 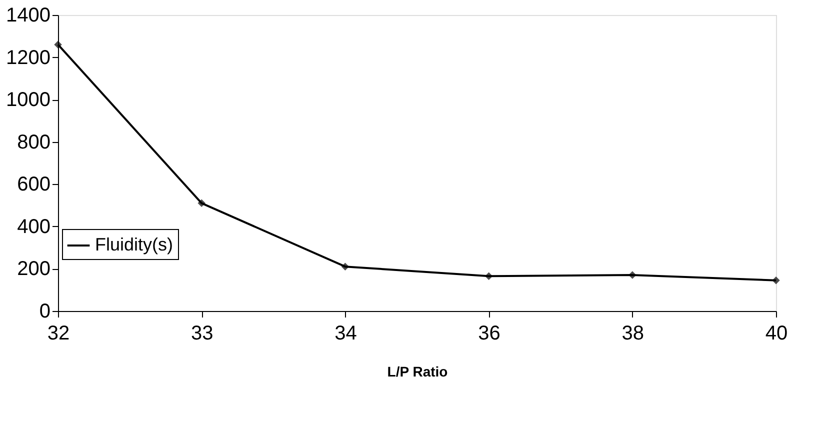 What do you see at coordinates (28, 100) in the screenshot?
I see `y-tick-label: 1000` at bounding box center [28, 100].